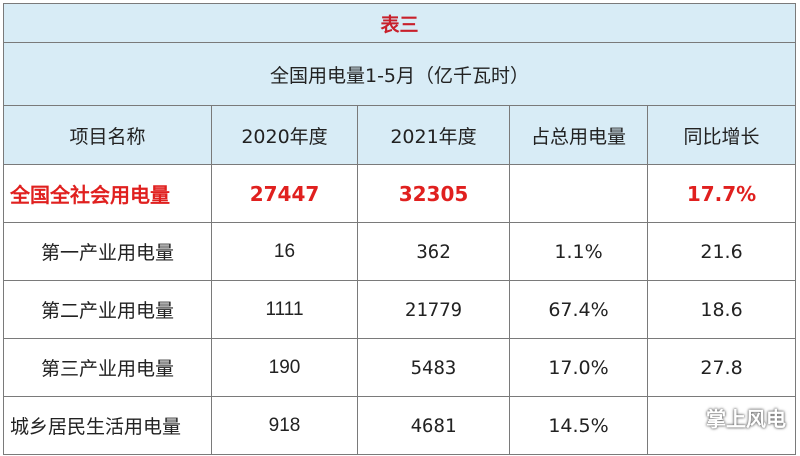  I want to click on row-2021: 362, so click(433, 251).